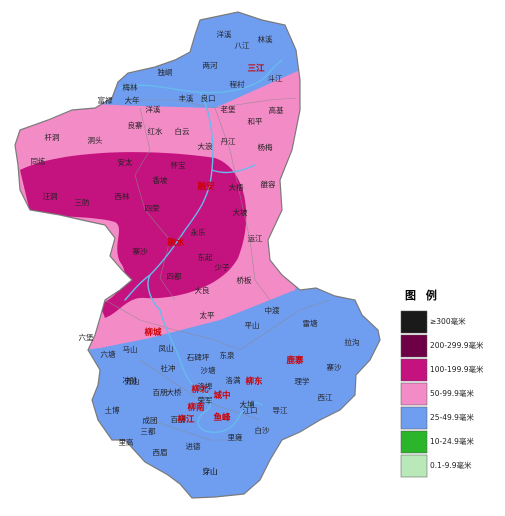  What do you see at coordinates (437, 394) in the screenshot?
I see `legend-item: 50-99.9毫米` at bounding box center [437, 394].